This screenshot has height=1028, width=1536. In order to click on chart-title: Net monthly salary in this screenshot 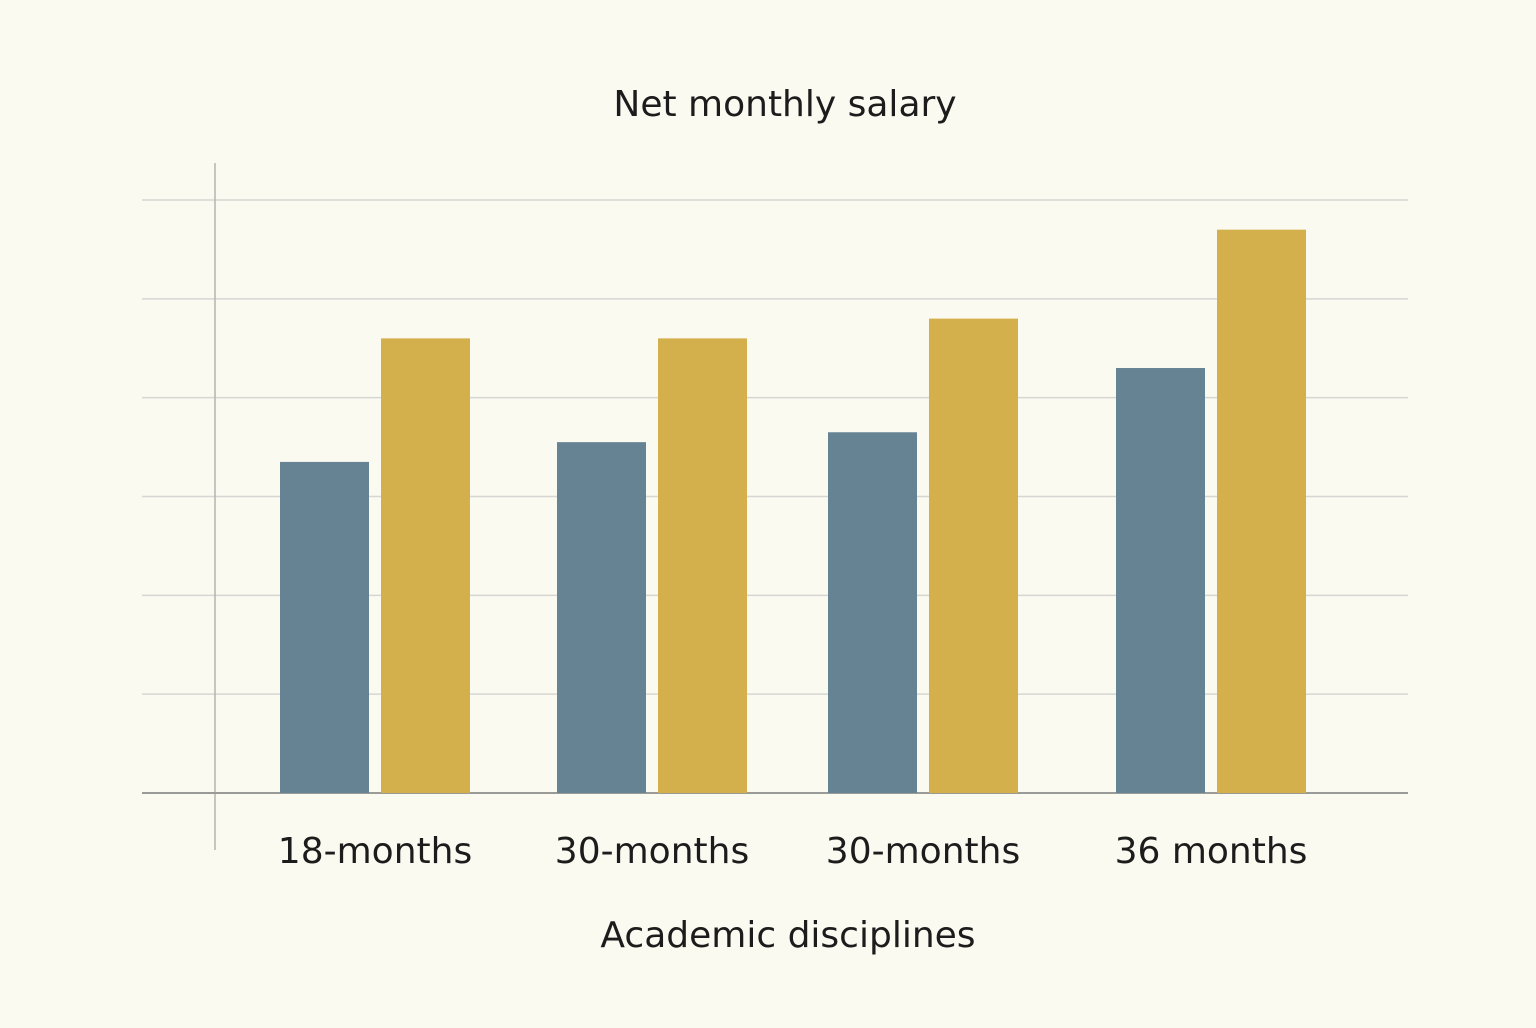, I will do `click(784, 104)`.